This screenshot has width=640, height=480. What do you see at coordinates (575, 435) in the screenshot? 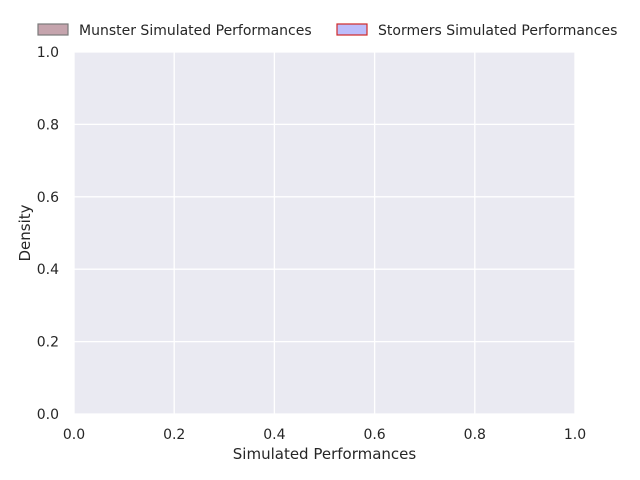
I see `x-tick-label: 1.0` at bounding box center [575, 435].